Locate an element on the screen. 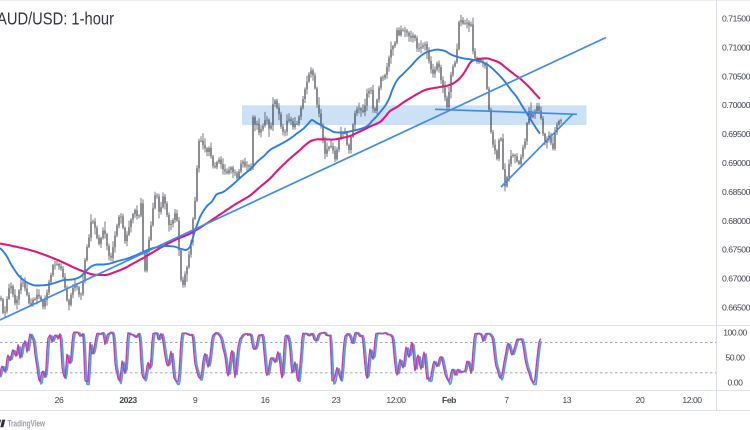 This screenshot has height=430, width=750. svg-text: 2023 is located at coordinates (128, 400).